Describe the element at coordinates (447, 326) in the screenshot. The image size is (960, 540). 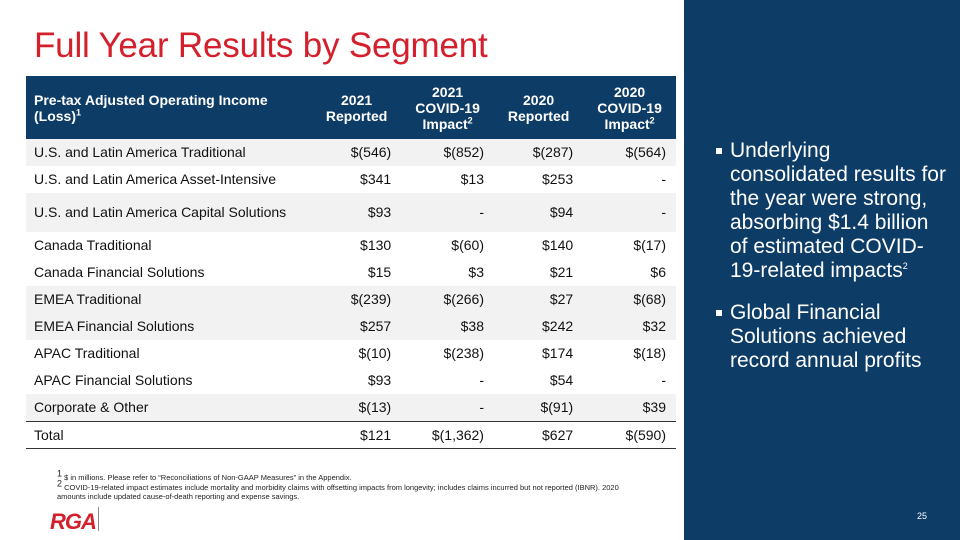
I see `cell-2021-covid: $38` at that location.